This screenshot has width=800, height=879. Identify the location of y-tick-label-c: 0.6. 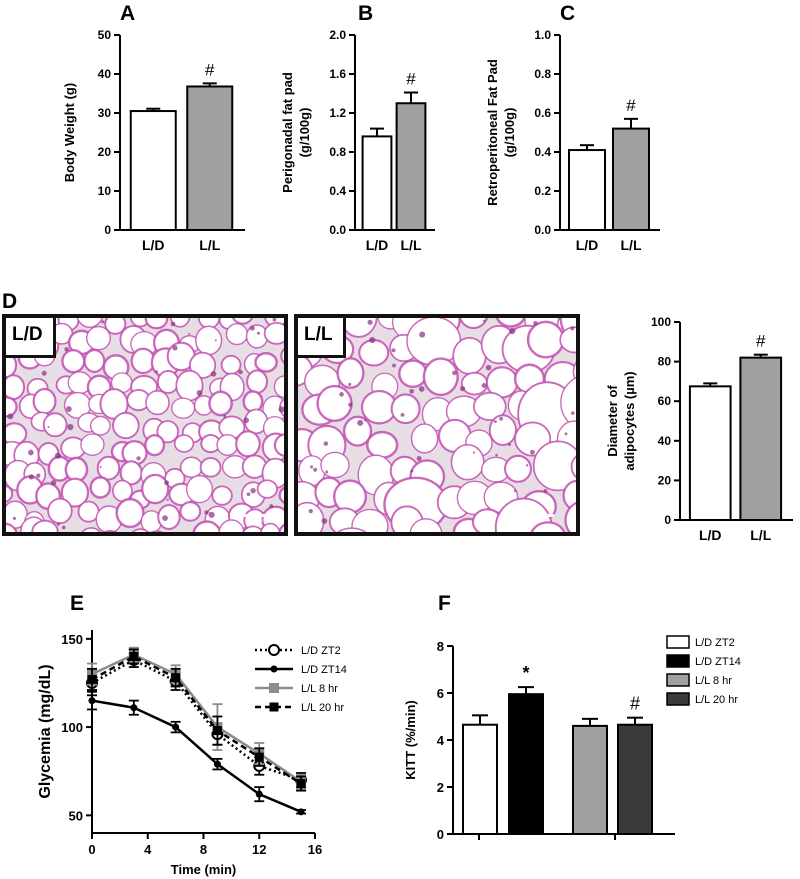
(542, 113).